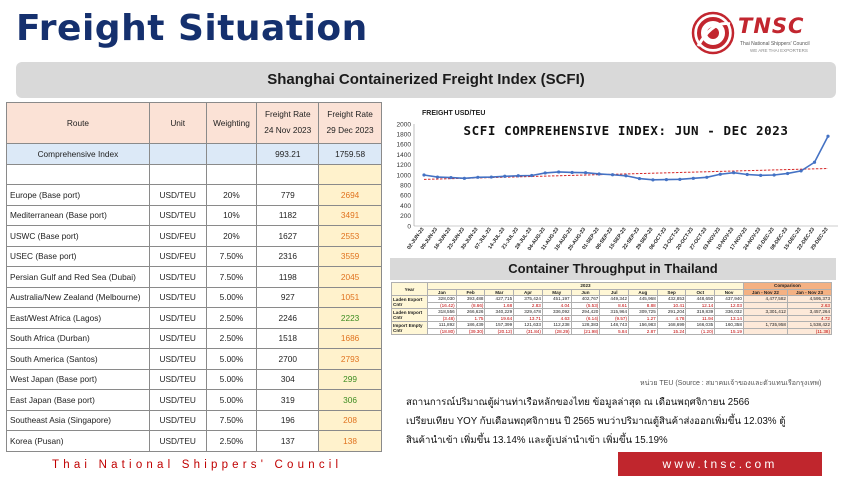  What do you see at coordinates (350, 297) in the screenshot?
I see `rate-dec-cell: 1051` at bounding box center [350, 297].